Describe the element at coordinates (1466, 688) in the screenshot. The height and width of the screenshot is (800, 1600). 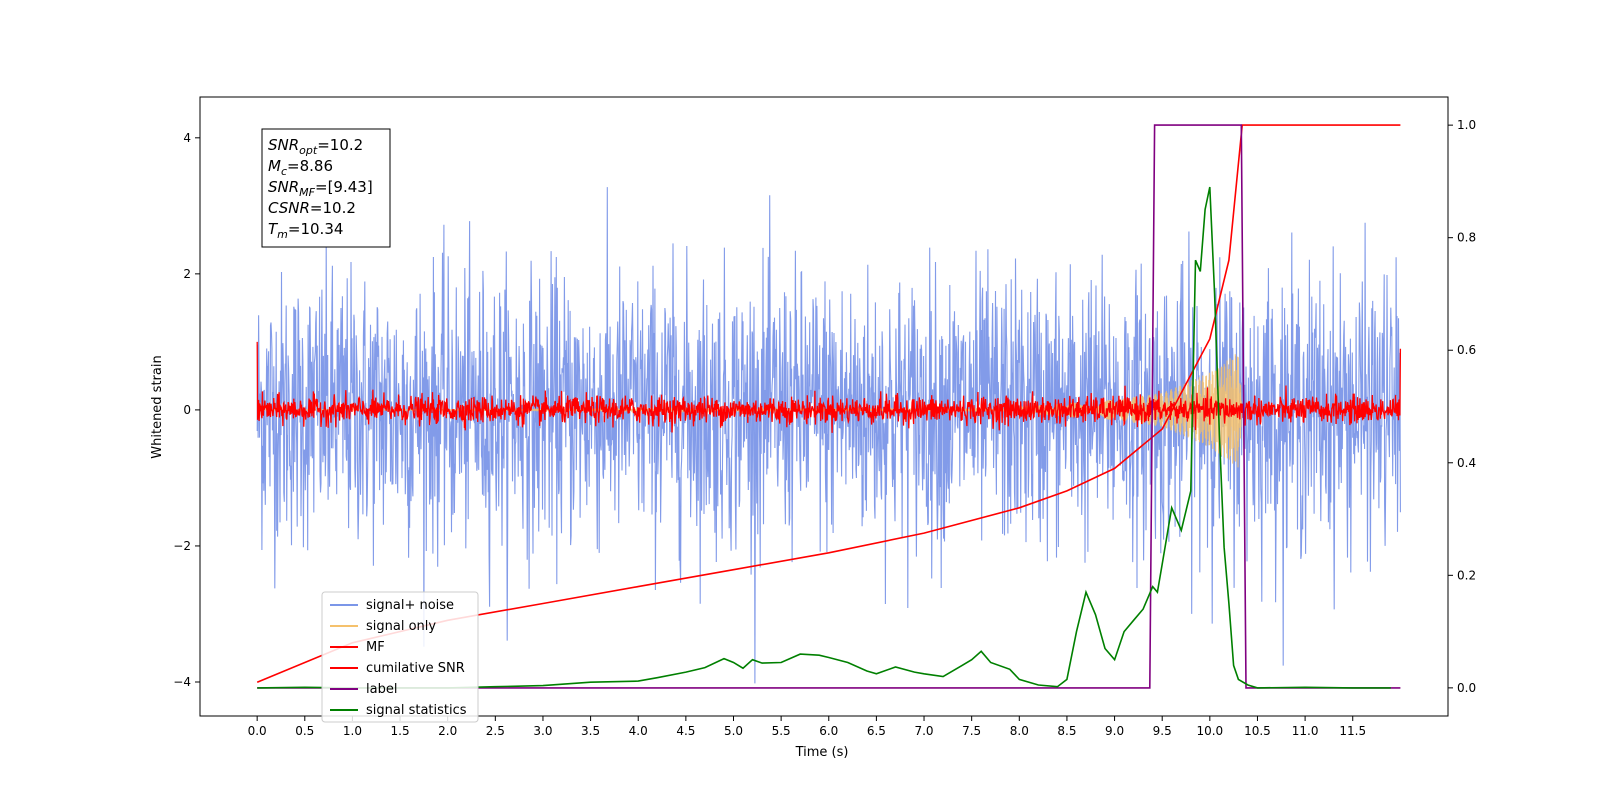
I see `y2-tick-label: 0.0` at that location.